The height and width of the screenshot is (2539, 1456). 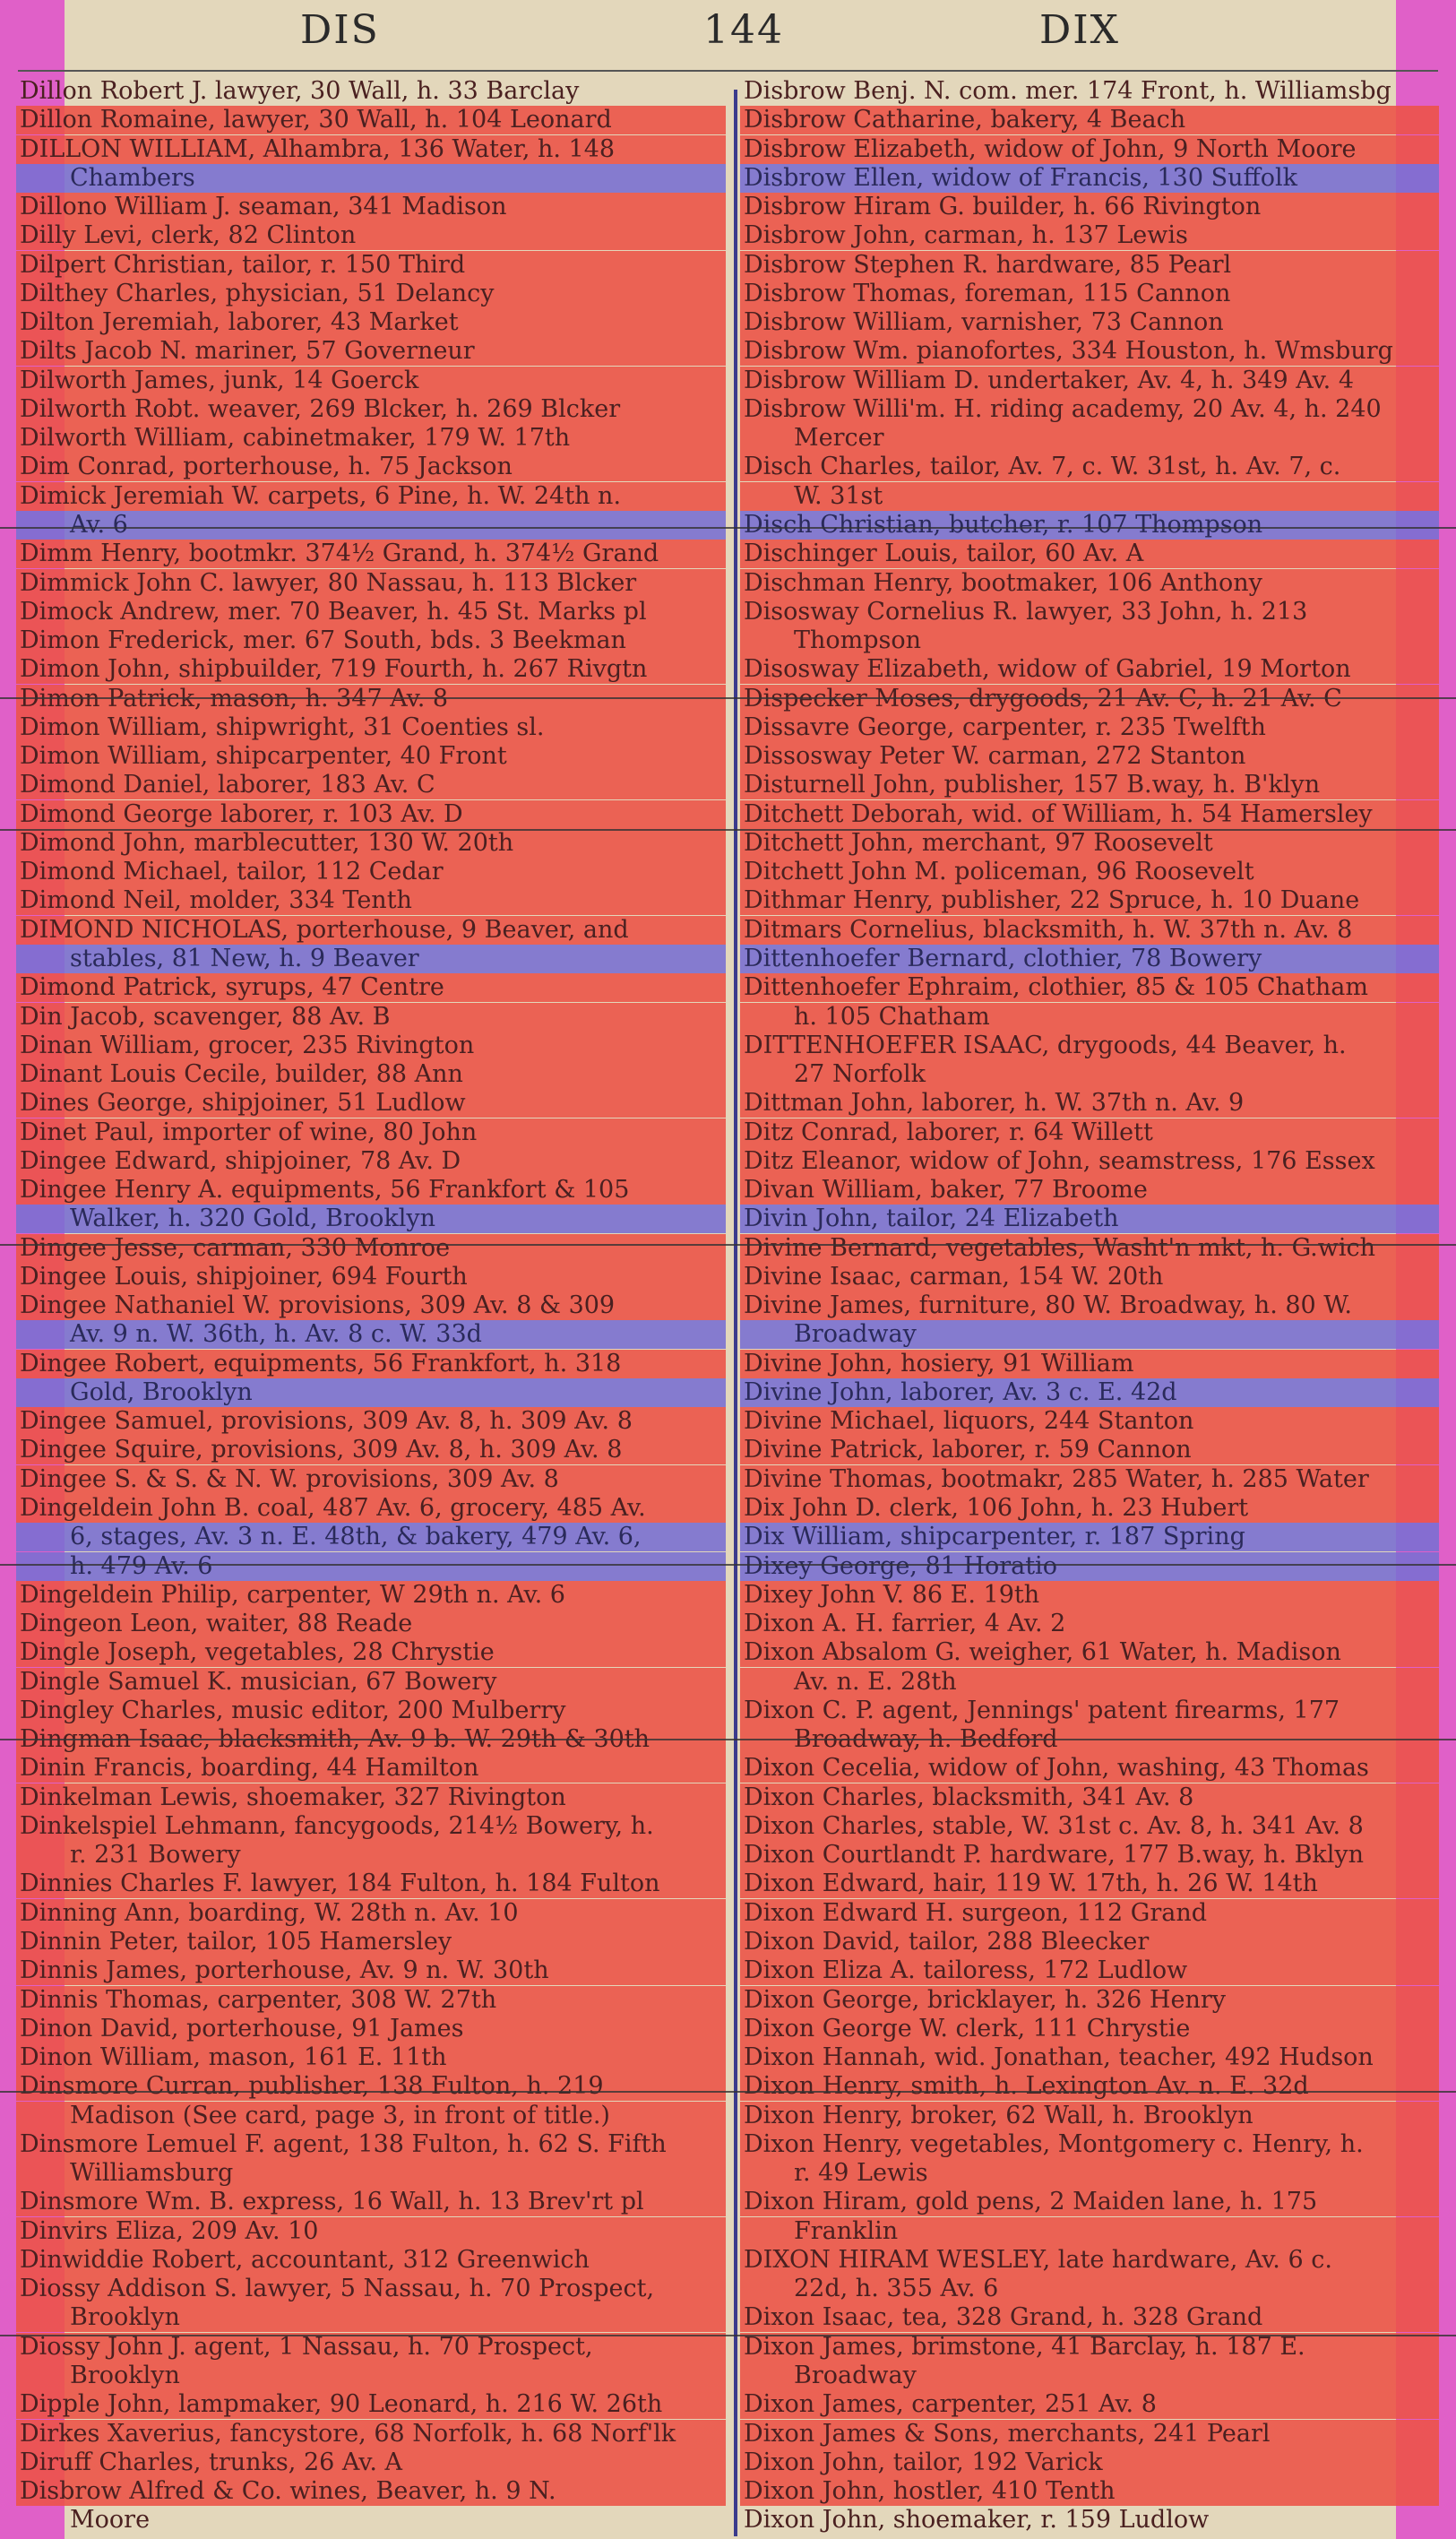 I want to click on directory-entry-continuation: Mercer, so click(x=1090, y=438).